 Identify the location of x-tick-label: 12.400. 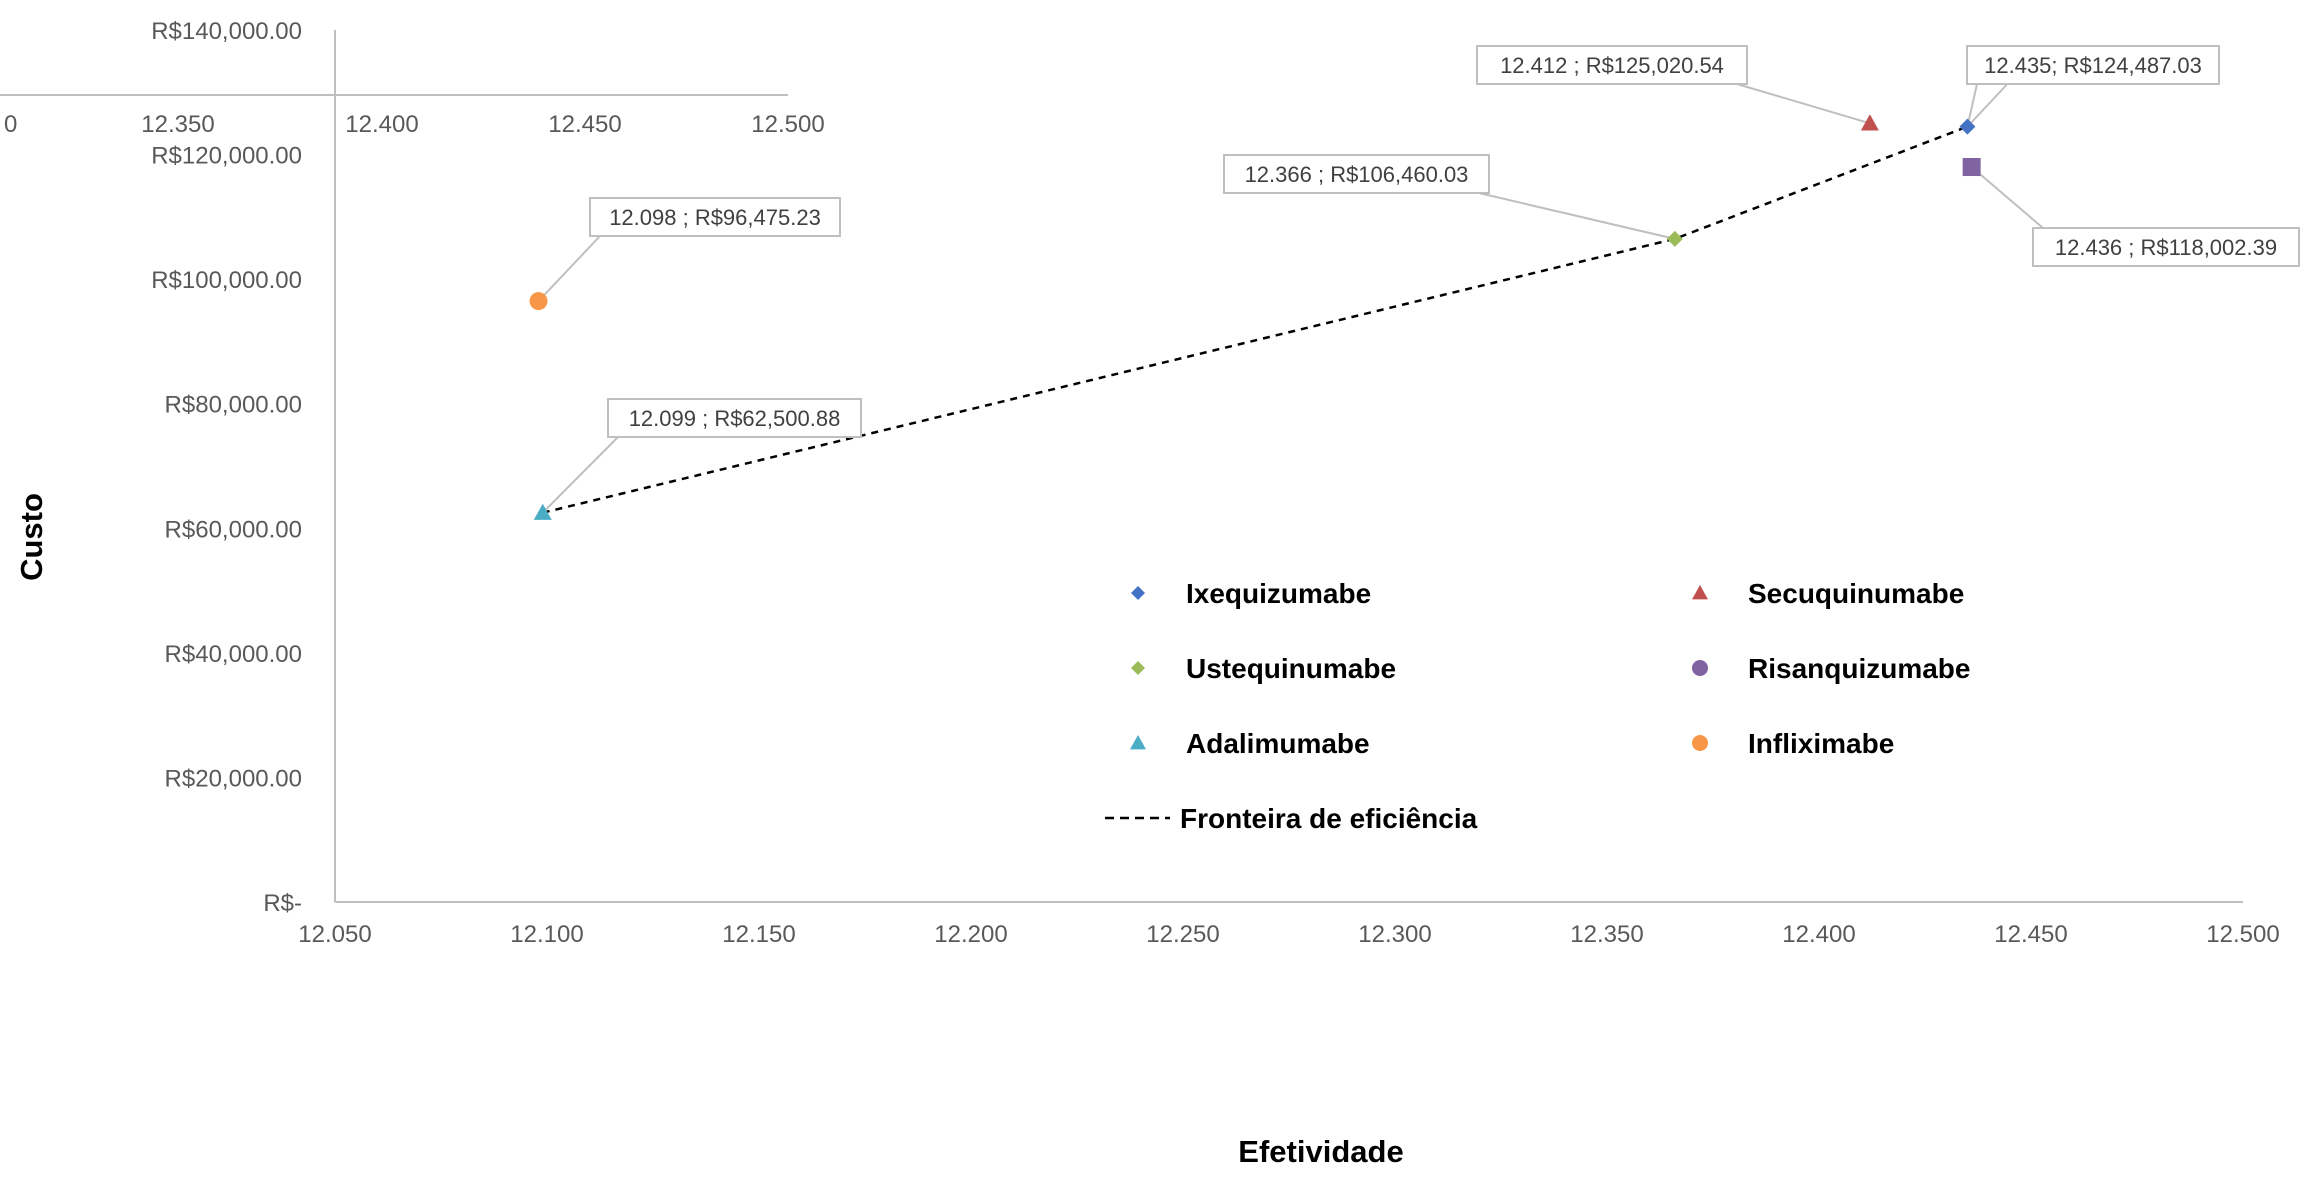
(1818, 934).